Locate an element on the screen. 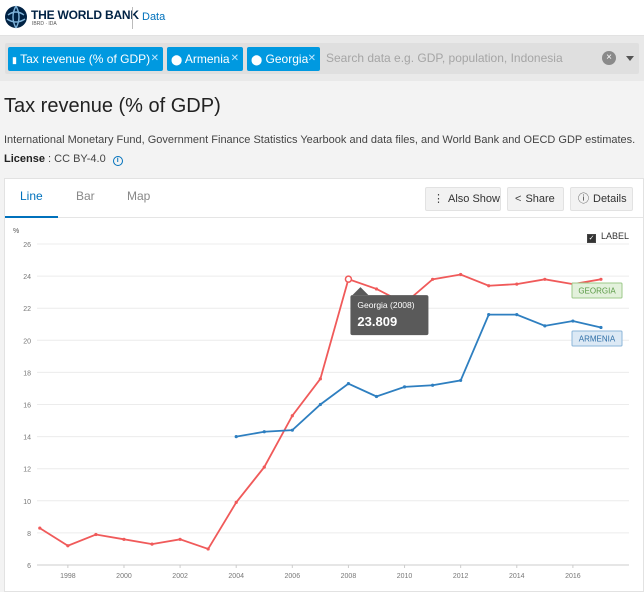 Image resolution: width=644 pixels, height=592 pixels. also-show-label: Also Show is located at coordinates (474, 199).